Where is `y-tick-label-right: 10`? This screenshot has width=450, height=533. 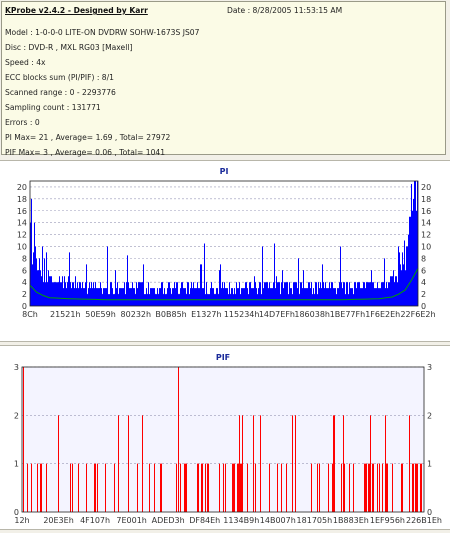
y-tick-label-right: 10 is located at coordinates (426, 246).